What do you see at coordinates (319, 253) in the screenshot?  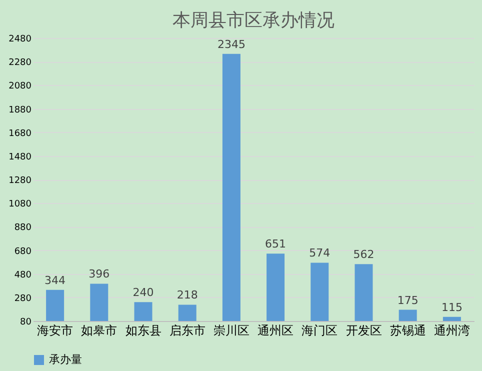 I see `data-label: 574` at bounding box center [319, 253].